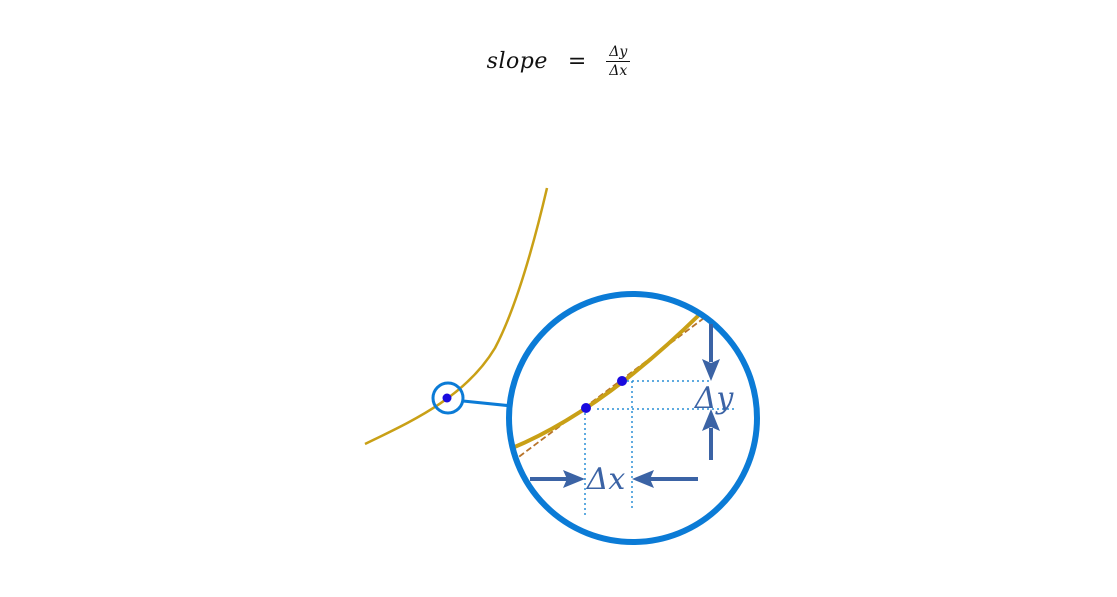  What do you see at coordinates (487, 403) in the screenshot?
I see `zoom-connector-line` at bounding box center [487, 403].